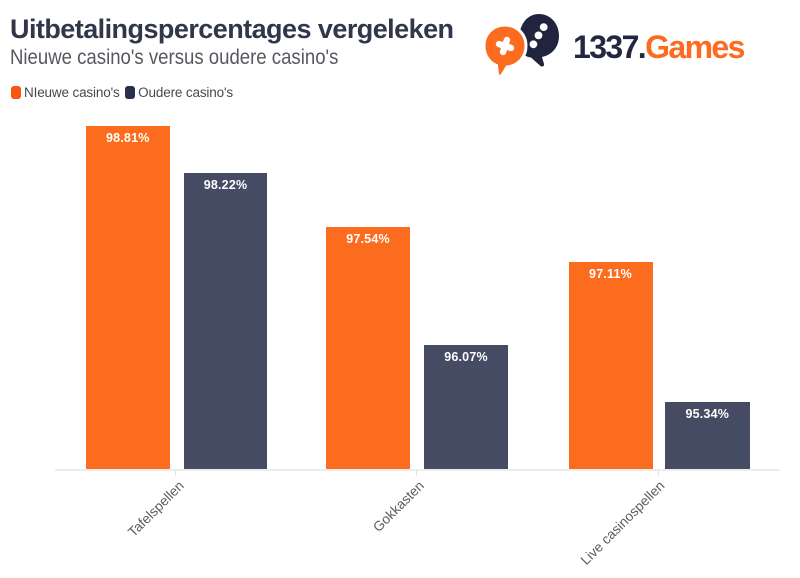 The height and width of the screenshot is (578, 800). I want to click on svg-text: 1337.Games, so click(659, 47).